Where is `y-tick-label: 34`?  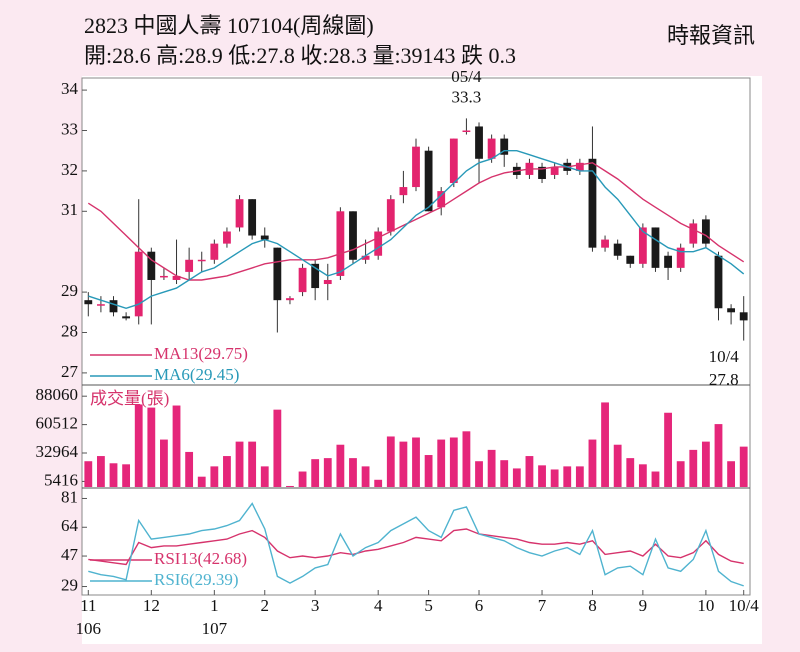 y-tick-label: 34 is located at coordinates (70, 88).